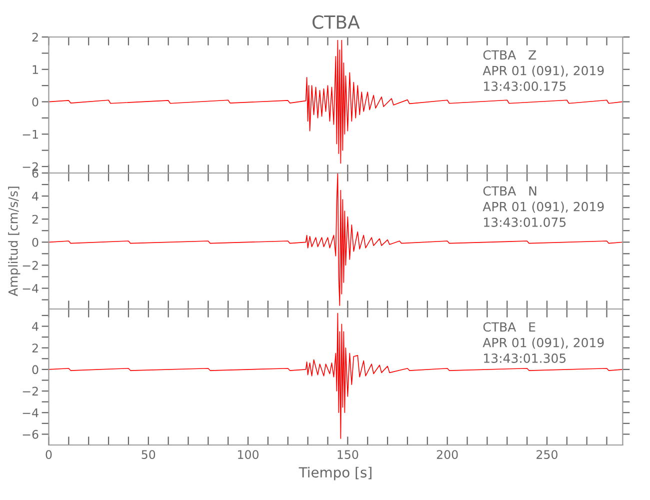  I want to click on x-tick-label: 50, so click(149, 454).